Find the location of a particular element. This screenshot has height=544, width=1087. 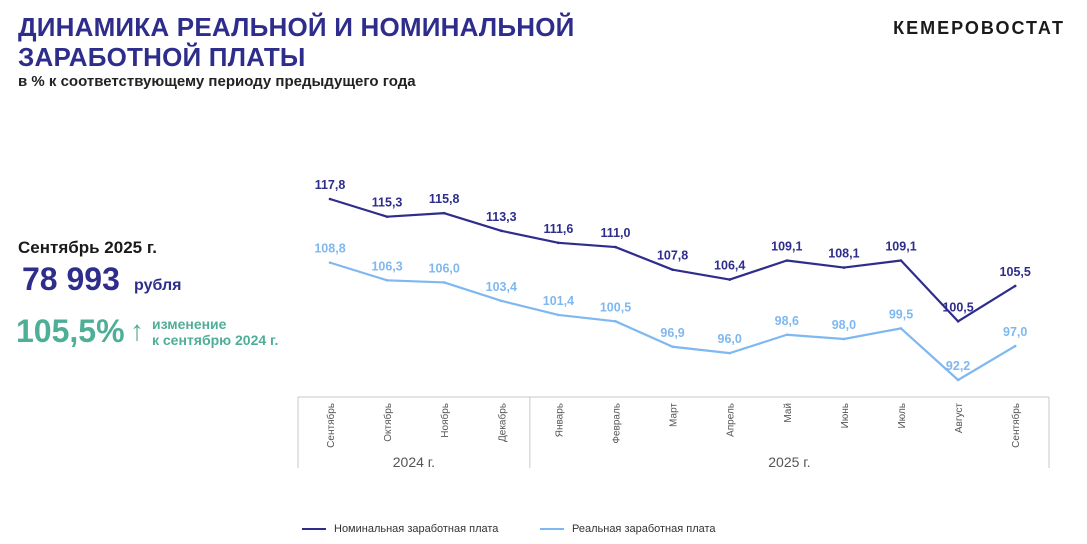

x-tick-label: Август is located at coordinates (959, 418).